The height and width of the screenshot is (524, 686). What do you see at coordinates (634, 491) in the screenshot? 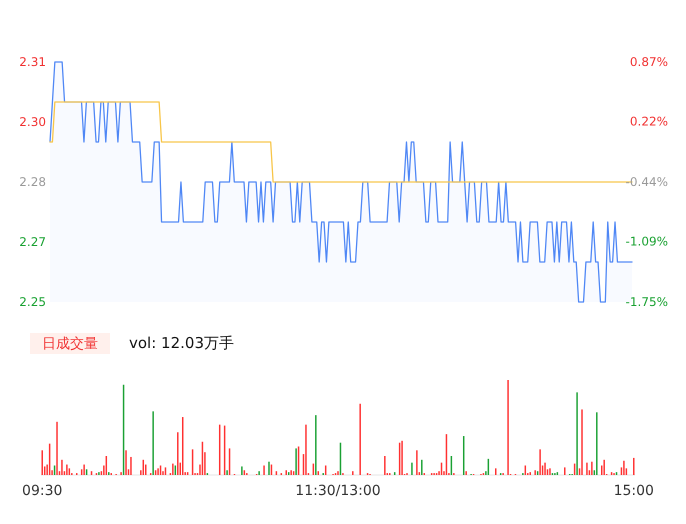
I see `x-tick-label: 15:00` at bounding box center [634, 491].